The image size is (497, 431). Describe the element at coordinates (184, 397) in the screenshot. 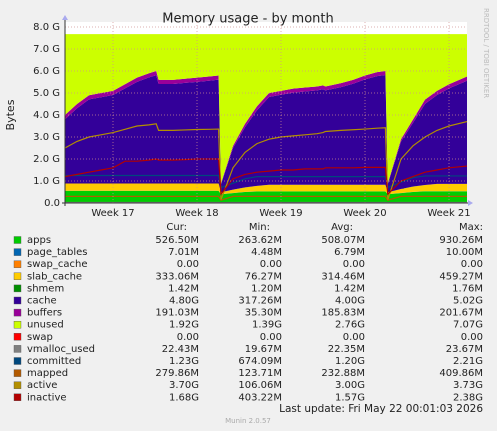

I see `legend-value: 1.68G` at that location.